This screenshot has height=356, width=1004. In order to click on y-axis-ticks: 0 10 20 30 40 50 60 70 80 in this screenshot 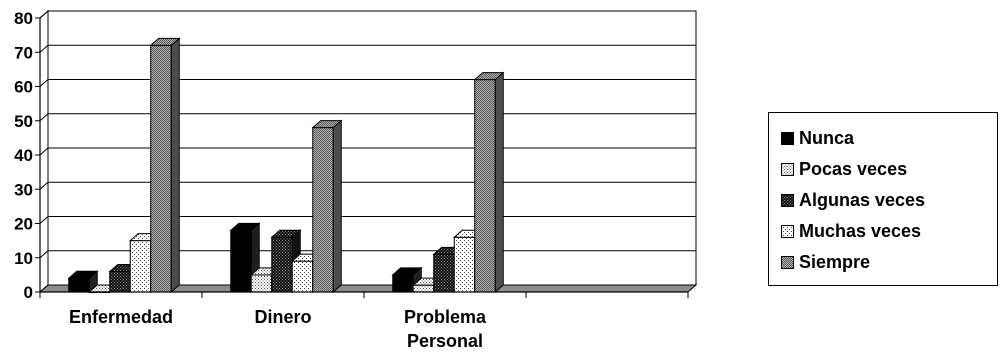, I will do `click(27, 155)`.